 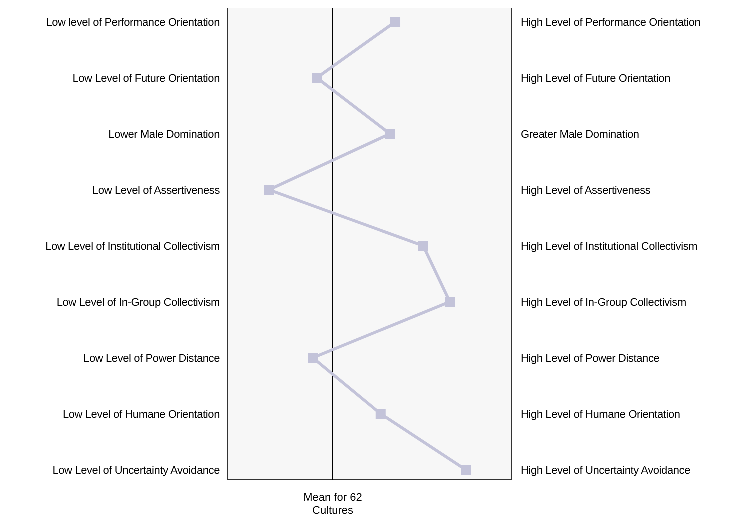 I want to click on y-tick-label: Lower Male Domination, so click(x=164, y=135).